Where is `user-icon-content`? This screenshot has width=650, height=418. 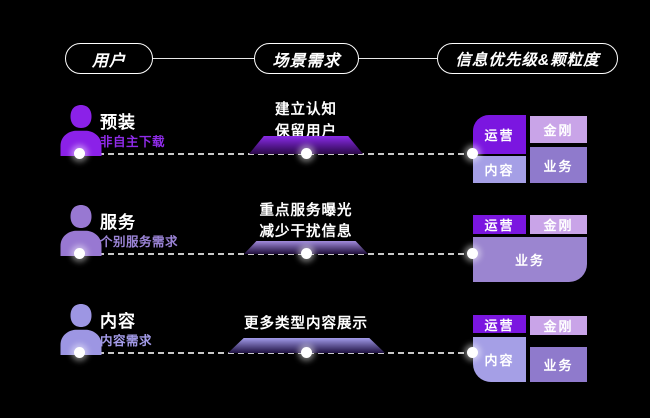 user-icon-content is located at coordinates (81, 329).